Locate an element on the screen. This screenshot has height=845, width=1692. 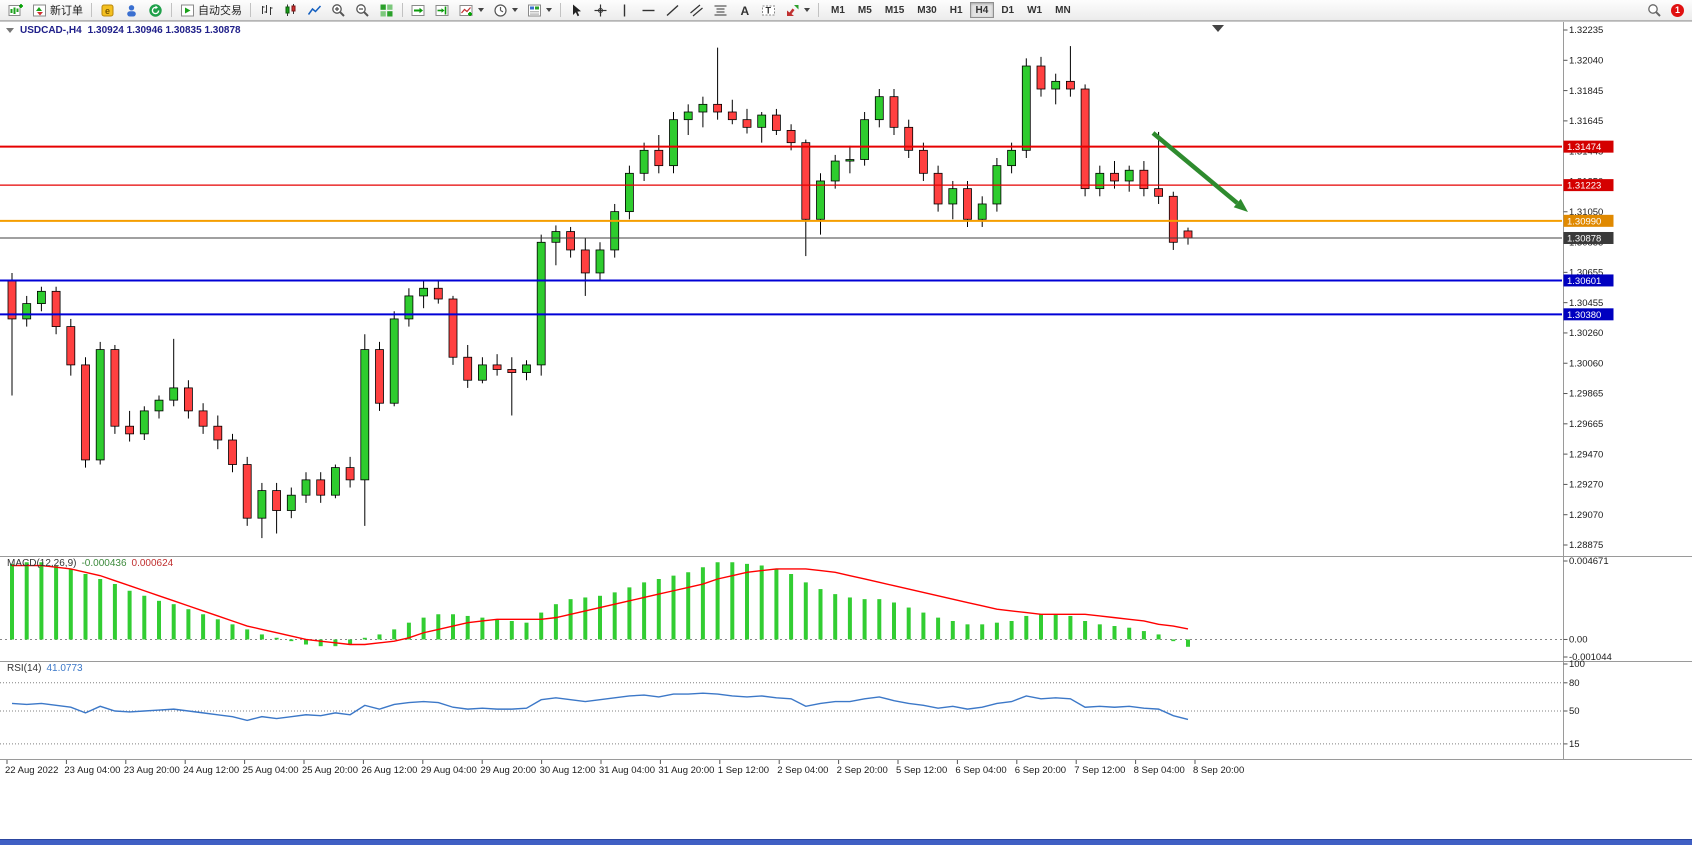
new-chart-button is located at coordinates (15, 10).